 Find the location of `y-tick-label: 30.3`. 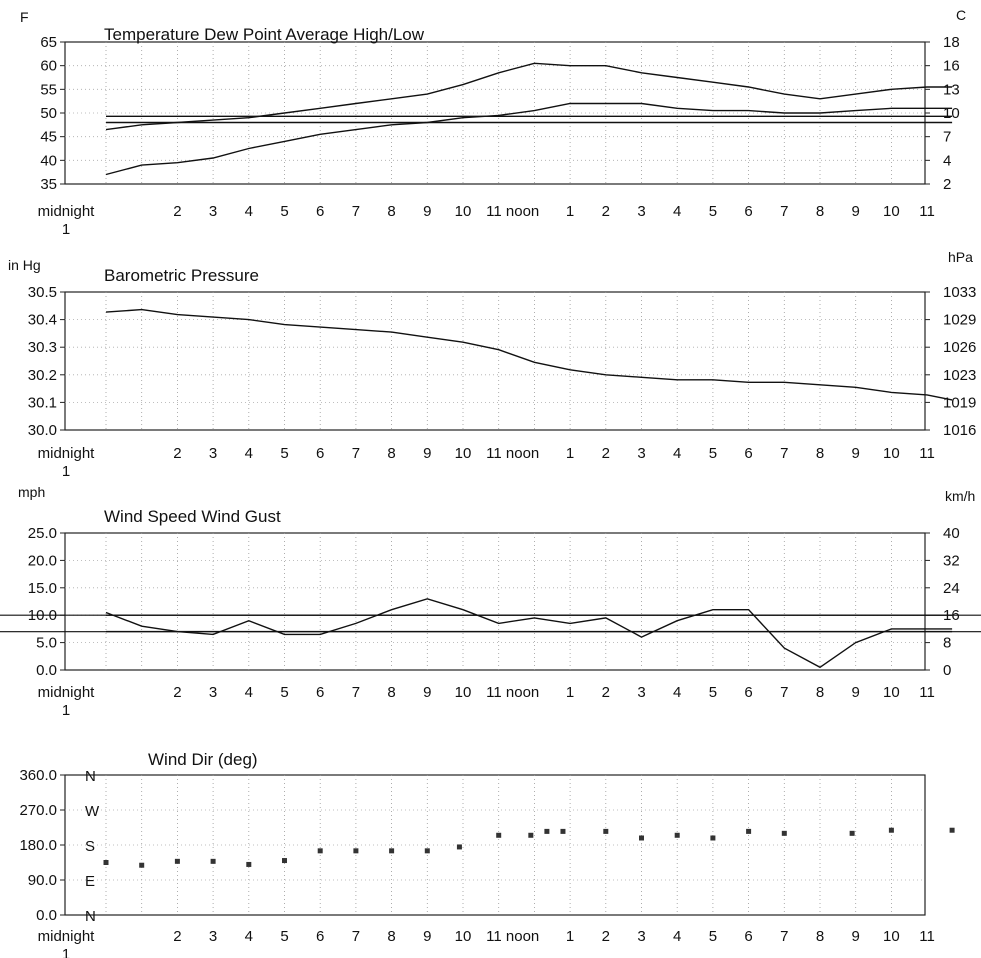

y-tick-label: 30.3 is located at coordinates (42, 347).